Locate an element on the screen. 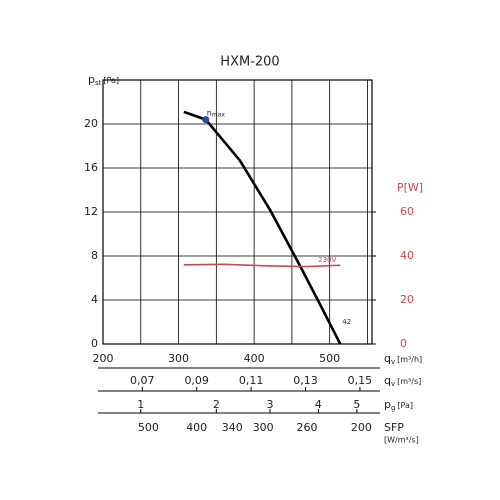 This screenshot has width=500, height=500. axis-tick-label: 200 is located at coordinates (361, 427).